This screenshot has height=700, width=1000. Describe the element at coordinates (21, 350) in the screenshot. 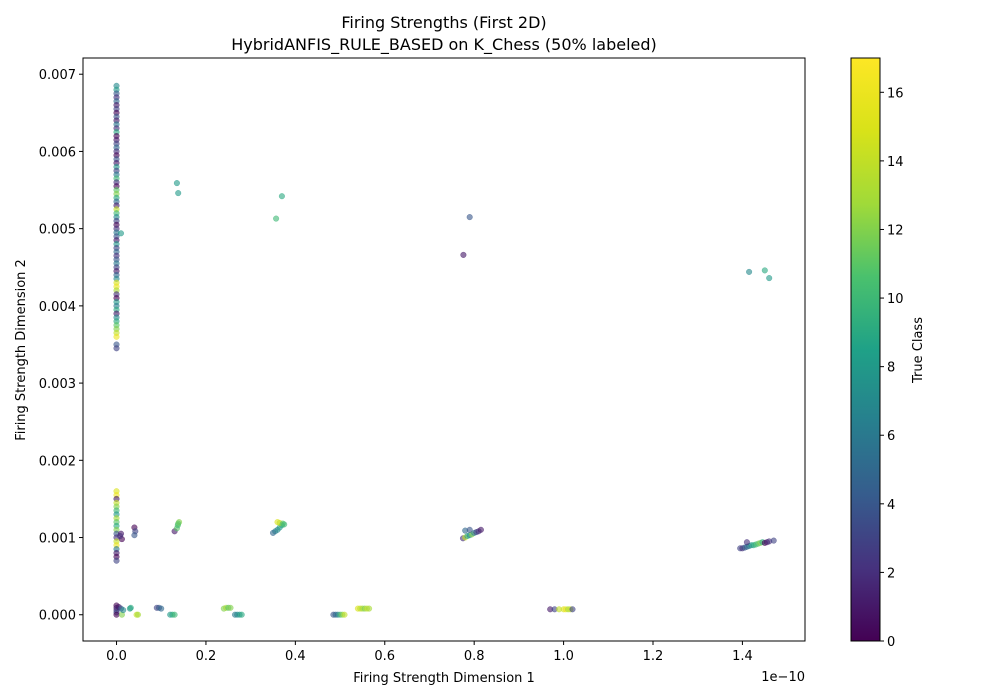

I see `y-axis-label: Firing Strength Dimension 2` at that location.